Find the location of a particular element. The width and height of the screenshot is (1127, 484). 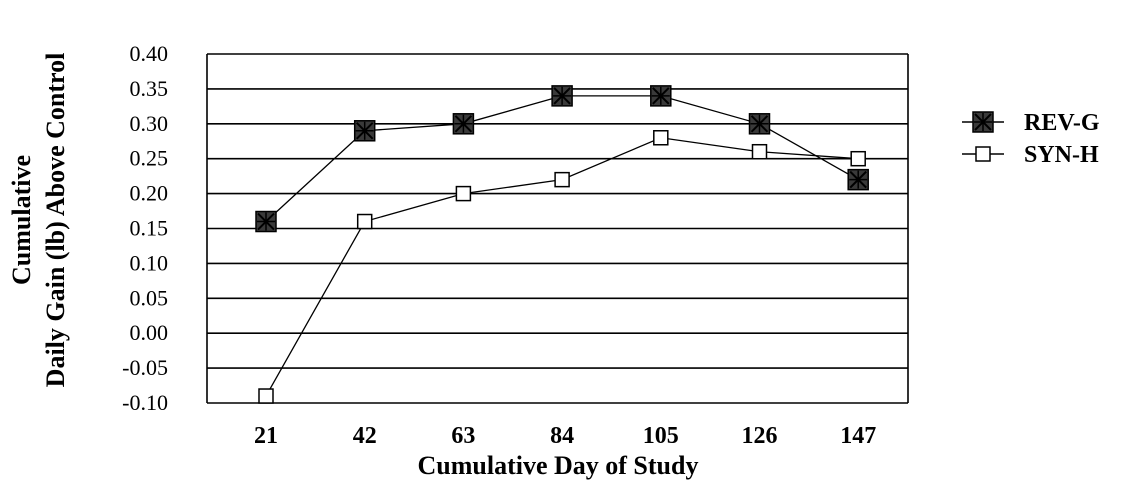

y-tick-label: 0.05 is located at coordinates (149, 297).